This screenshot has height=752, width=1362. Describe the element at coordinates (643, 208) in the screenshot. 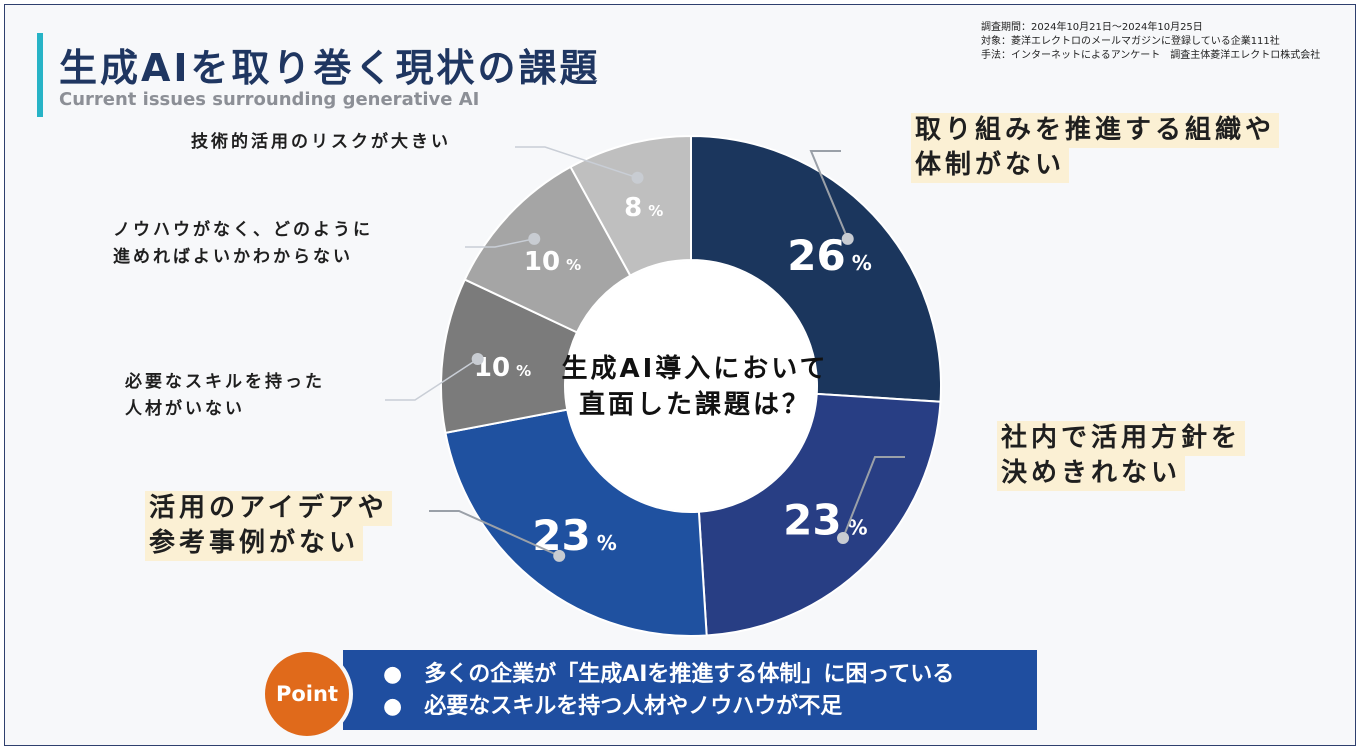

I see `slice-value-label: 8%` at that location.